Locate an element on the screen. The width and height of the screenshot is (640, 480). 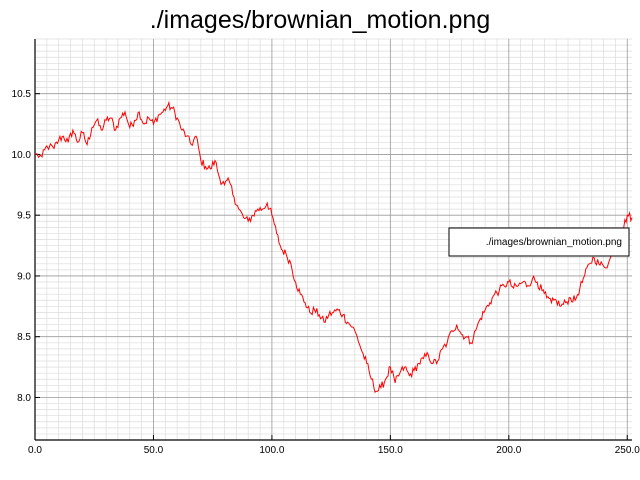
x-tick-label: 150.0 is located at coordinates (390, 450).